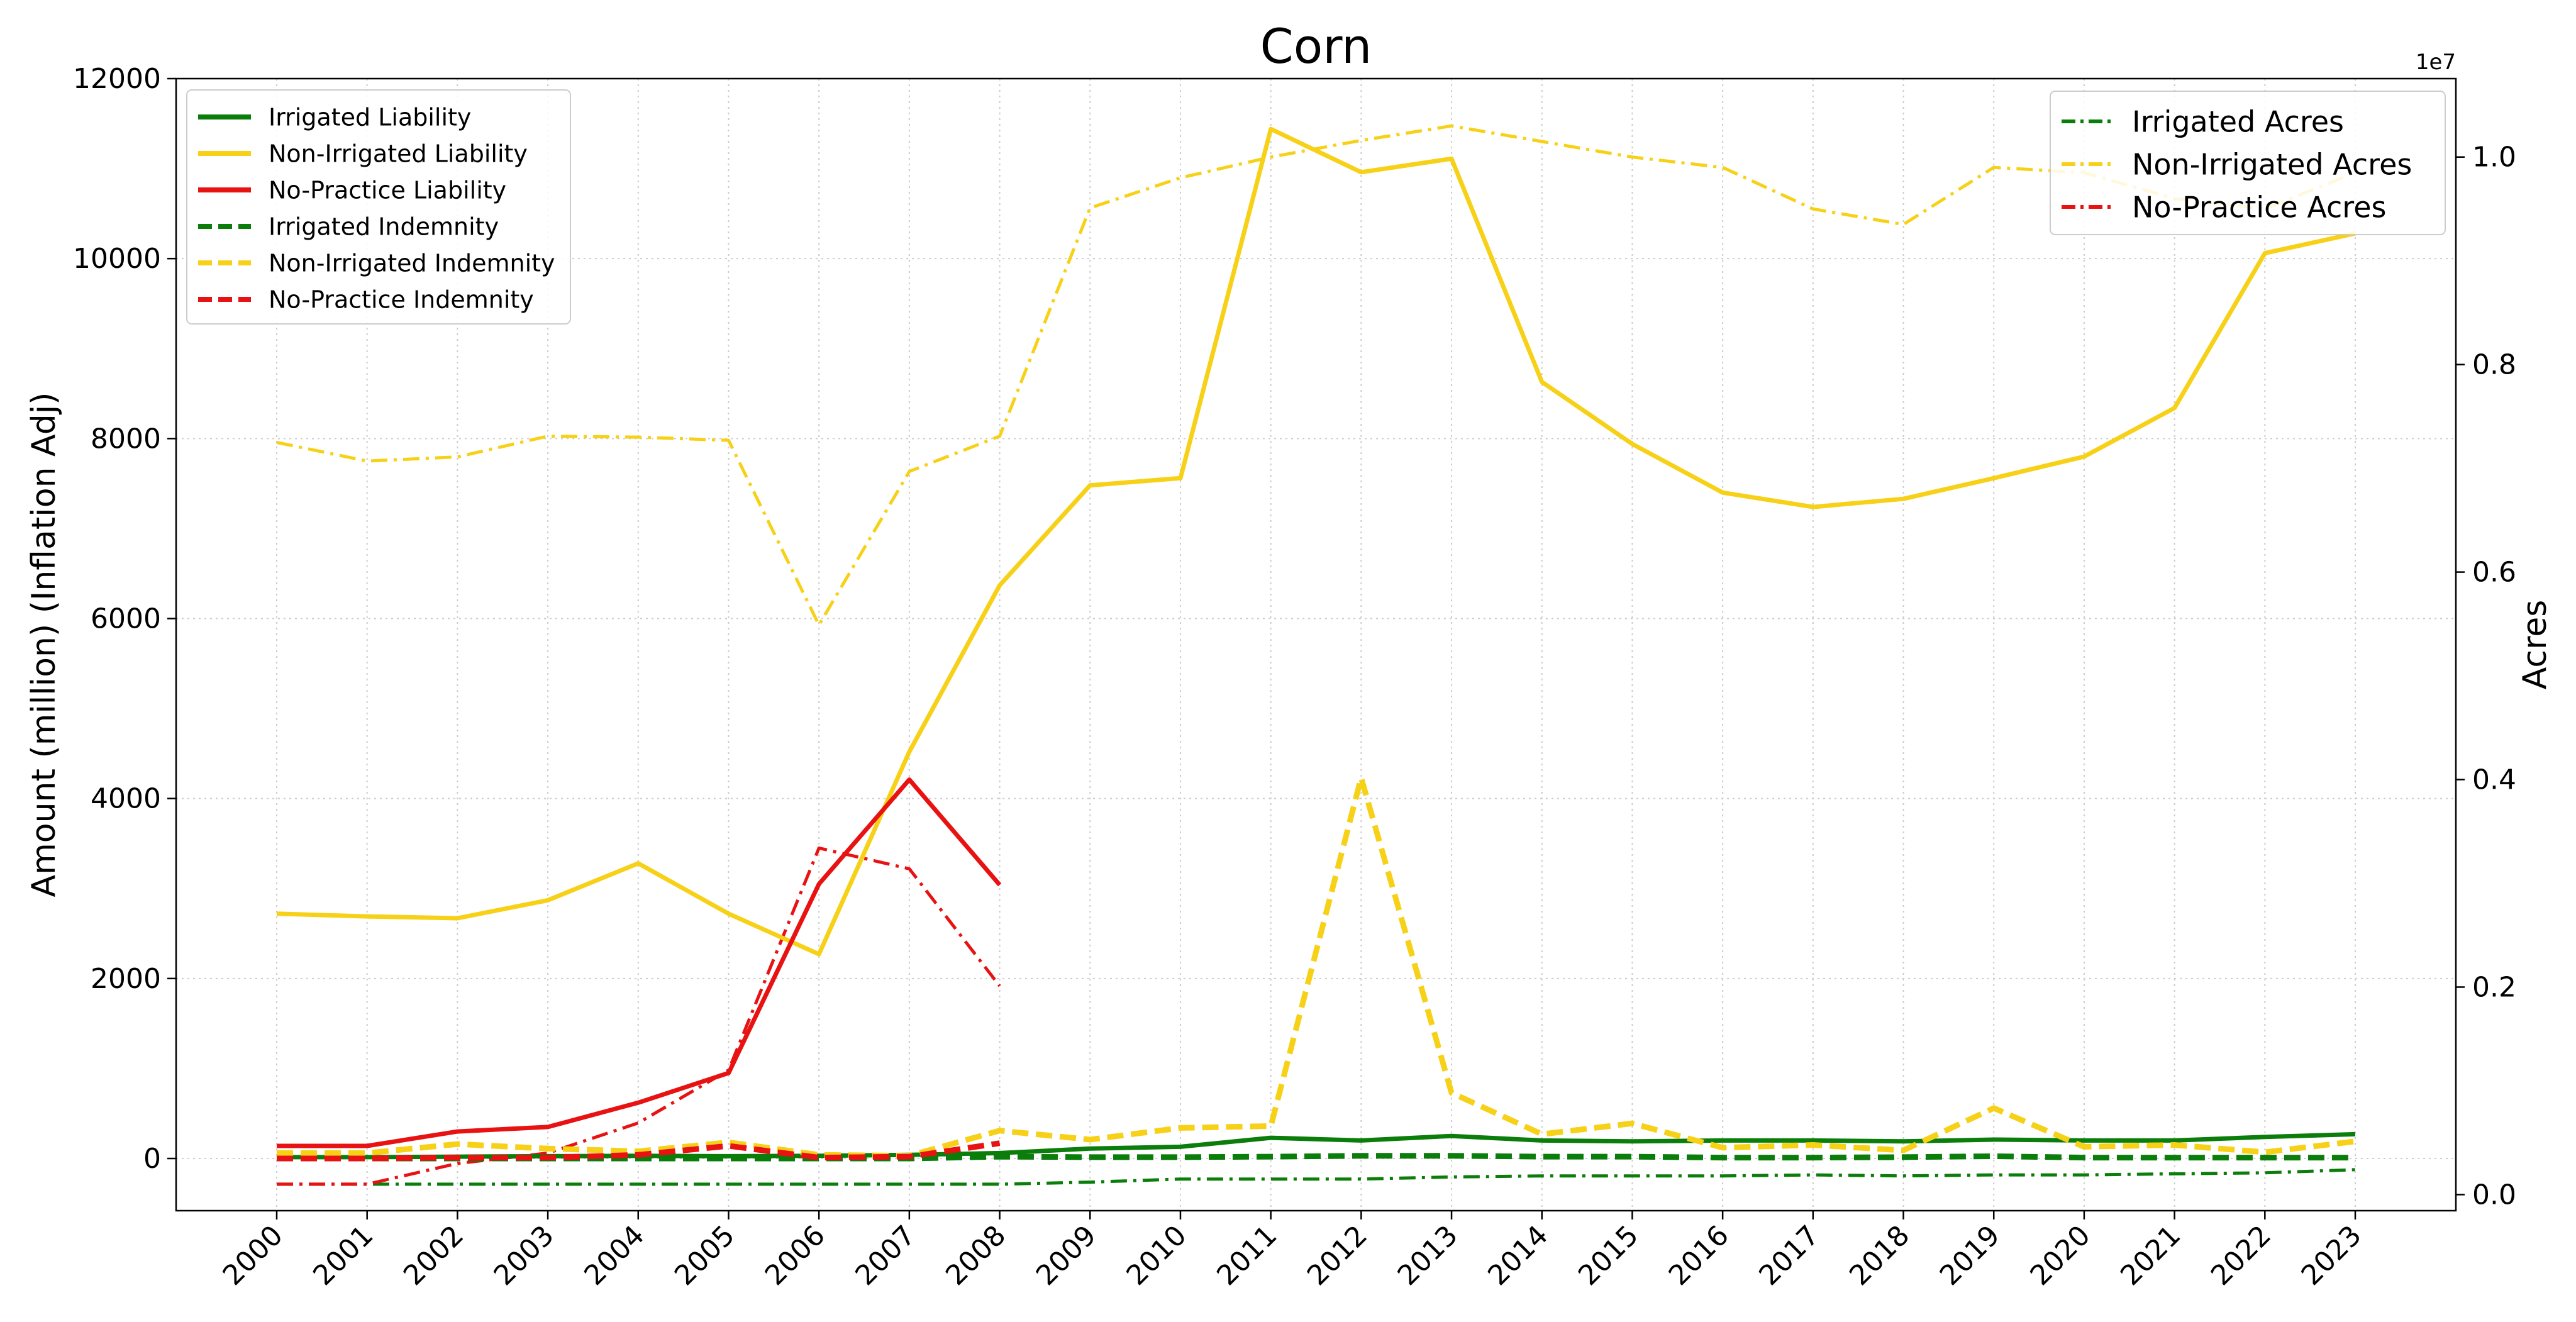 The height and width of the screenshot is (1322, 2576). I want to click on y-tick-label-6000: 6000, so click(126, 619).